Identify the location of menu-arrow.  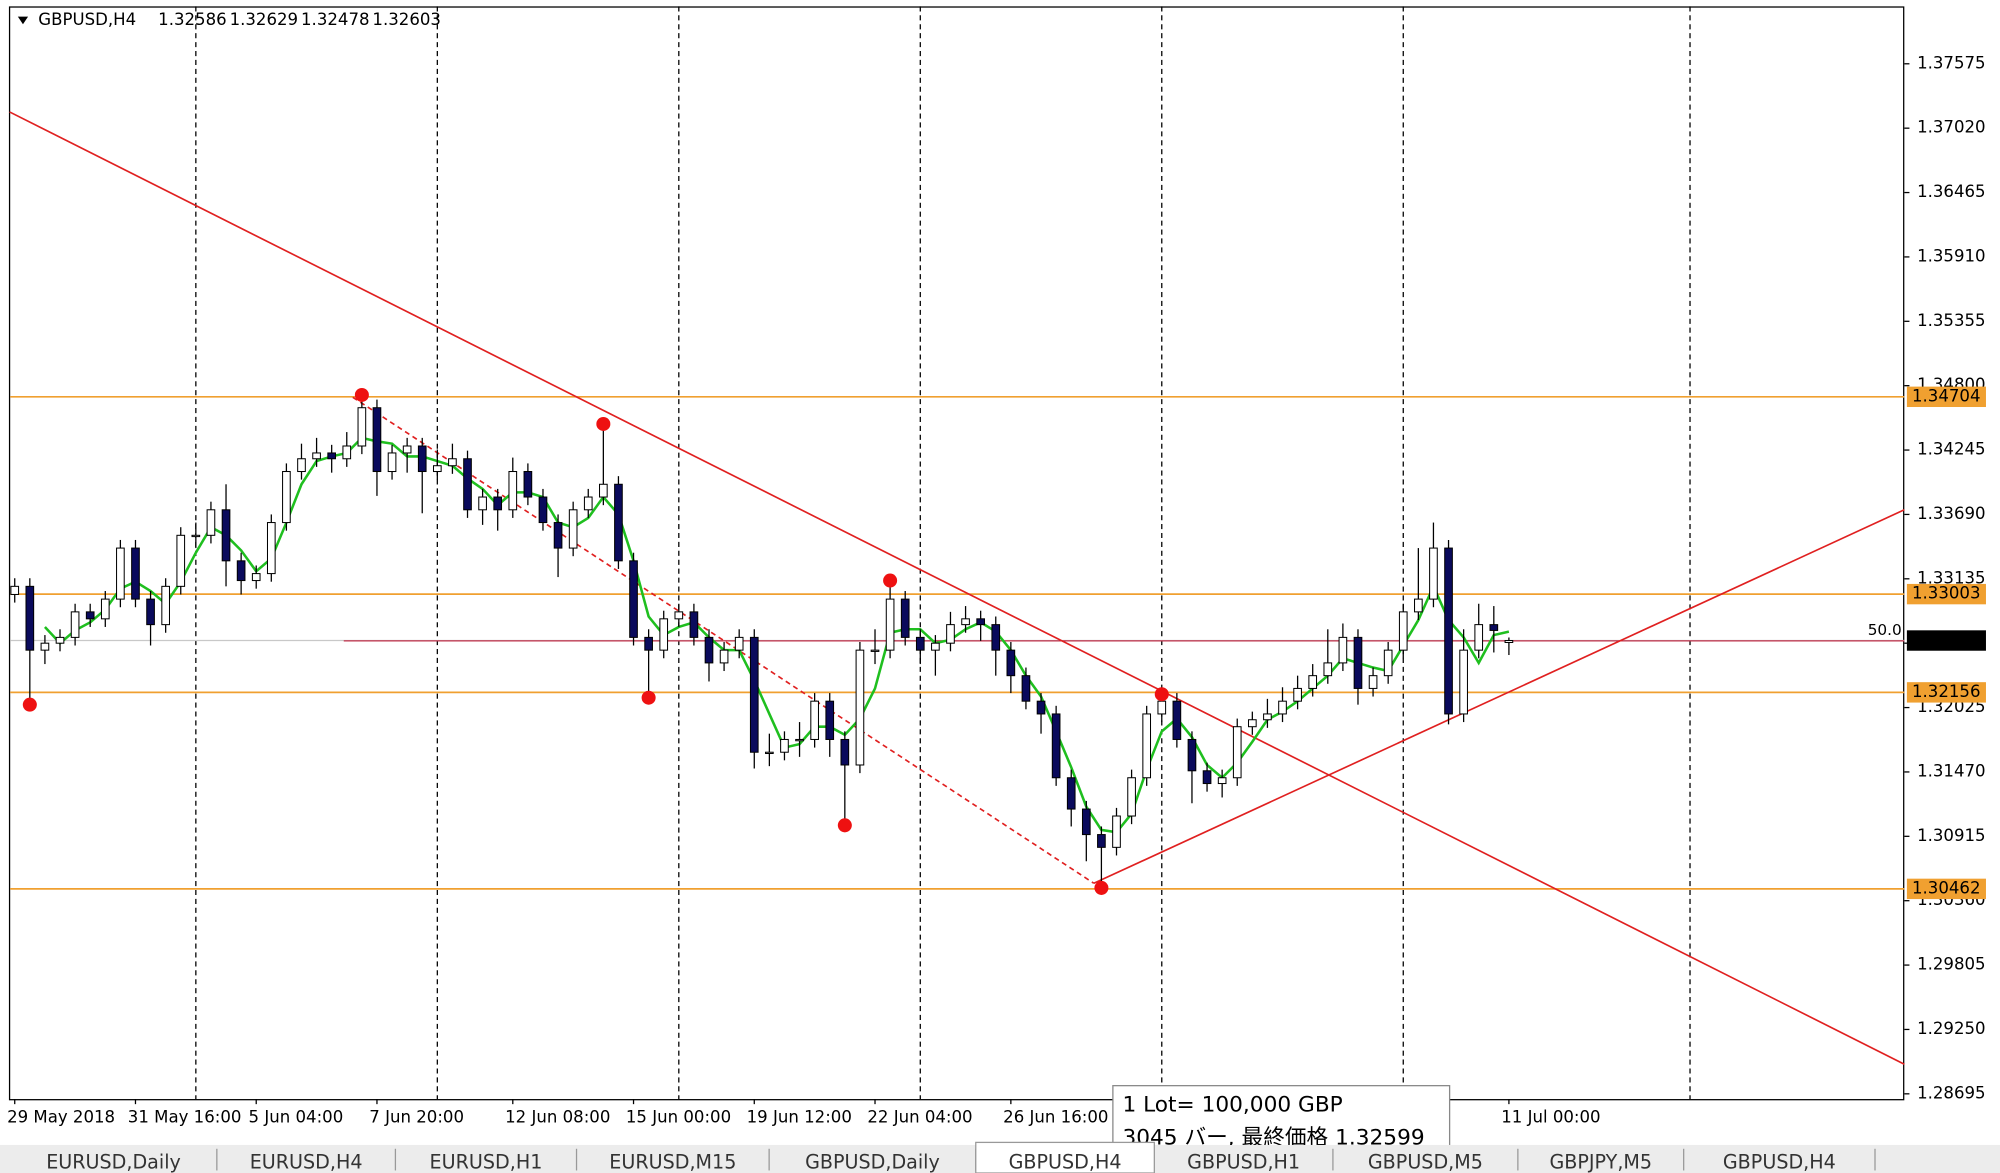
(23, 20).